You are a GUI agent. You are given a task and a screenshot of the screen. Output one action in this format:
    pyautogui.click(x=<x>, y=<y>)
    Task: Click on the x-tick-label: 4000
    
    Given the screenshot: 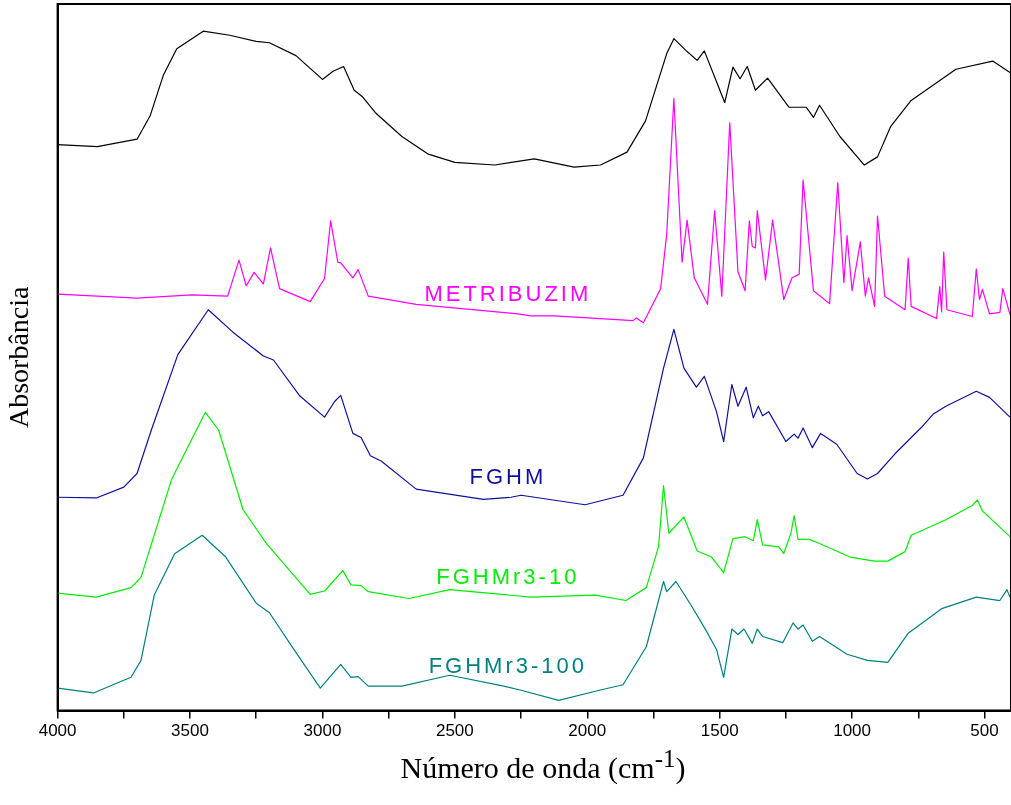 What is the action you would take?
    pyautogui.click(x=57, y=731)
    